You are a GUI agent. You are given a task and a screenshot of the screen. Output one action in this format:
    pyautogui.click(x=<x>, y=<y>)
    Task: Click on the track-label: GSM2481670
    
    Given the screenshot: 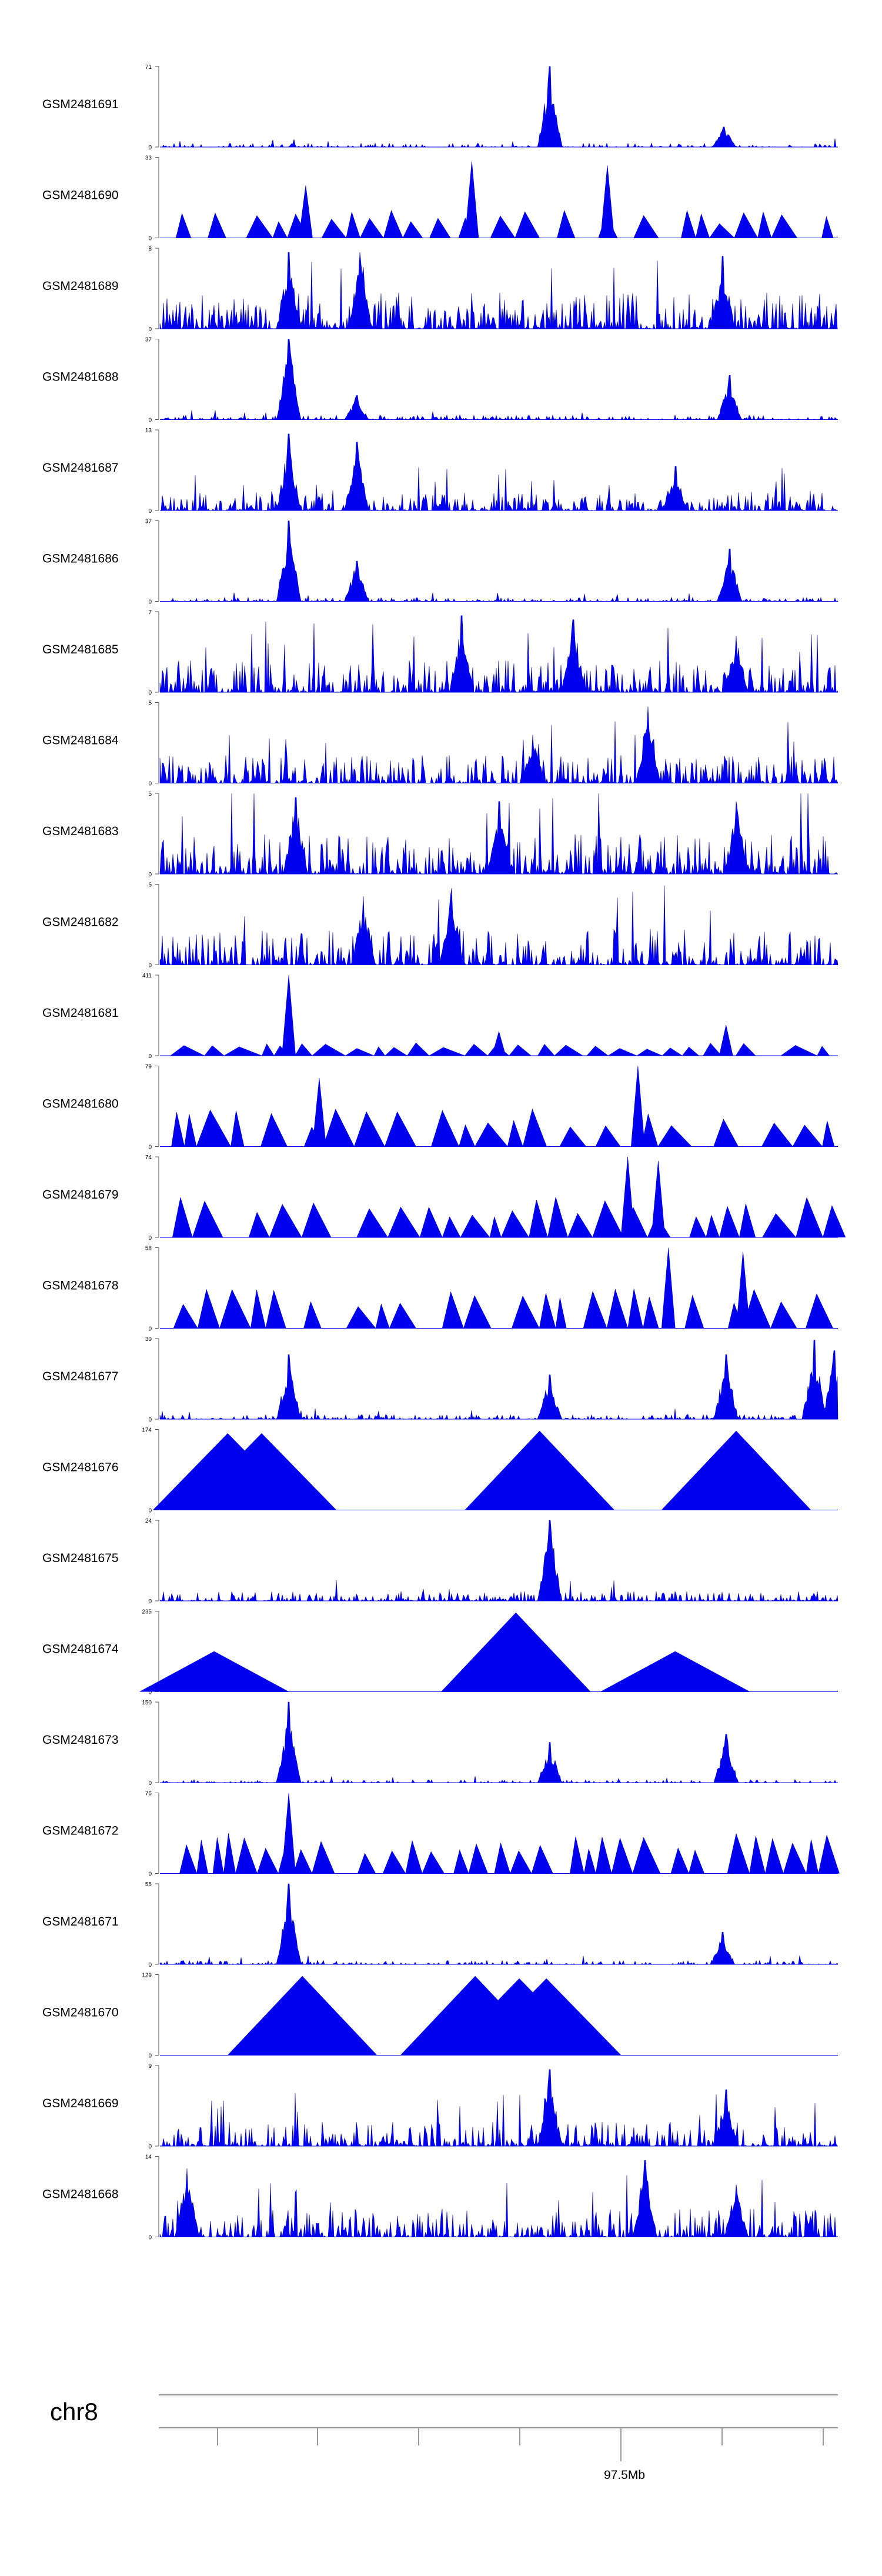 What is the action you would take?
    pyautogui.click(x=80, y=2013)
    